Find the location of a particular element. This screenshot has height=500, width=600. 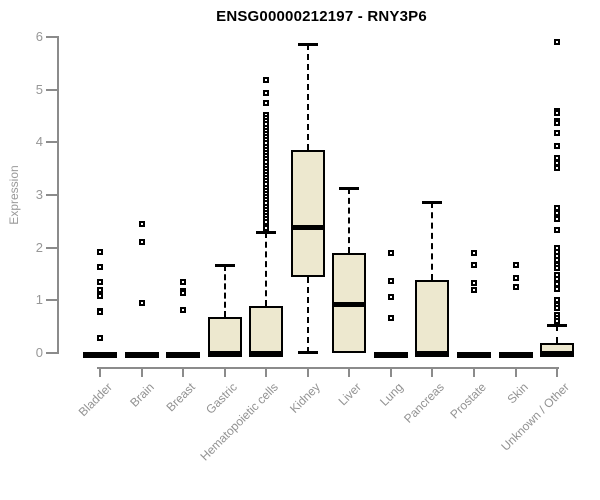

x-axis-label: Prostate is located at coordinates (468, 401).